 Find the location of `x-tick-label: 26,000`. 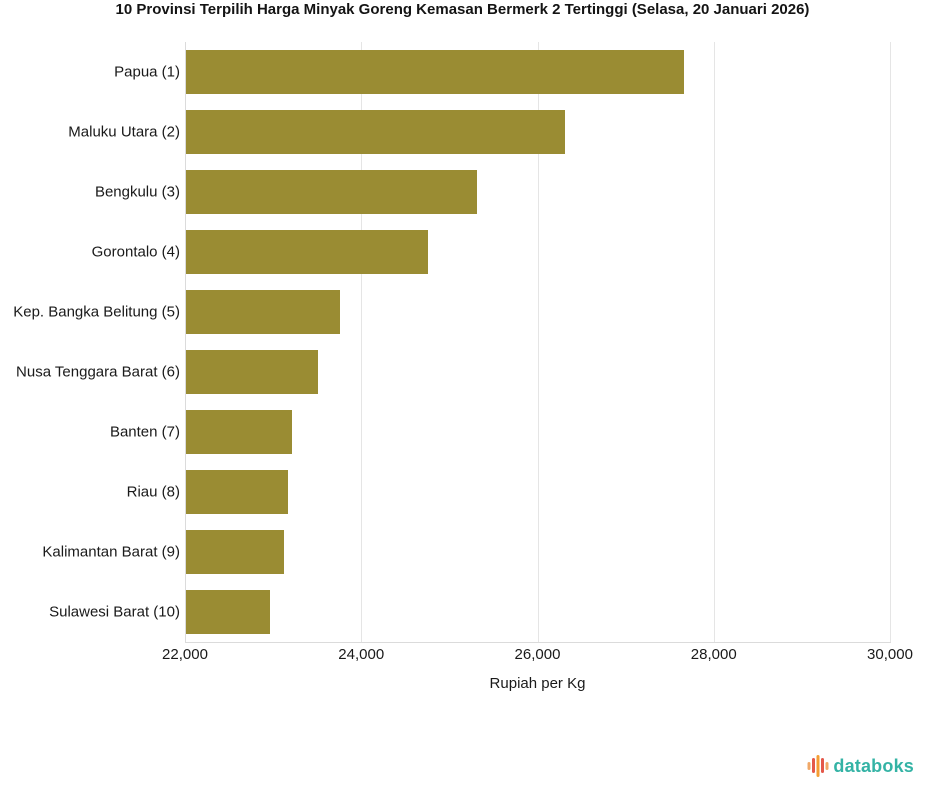

x-tick-label: 26,000 is located at coordinates (537, 654).